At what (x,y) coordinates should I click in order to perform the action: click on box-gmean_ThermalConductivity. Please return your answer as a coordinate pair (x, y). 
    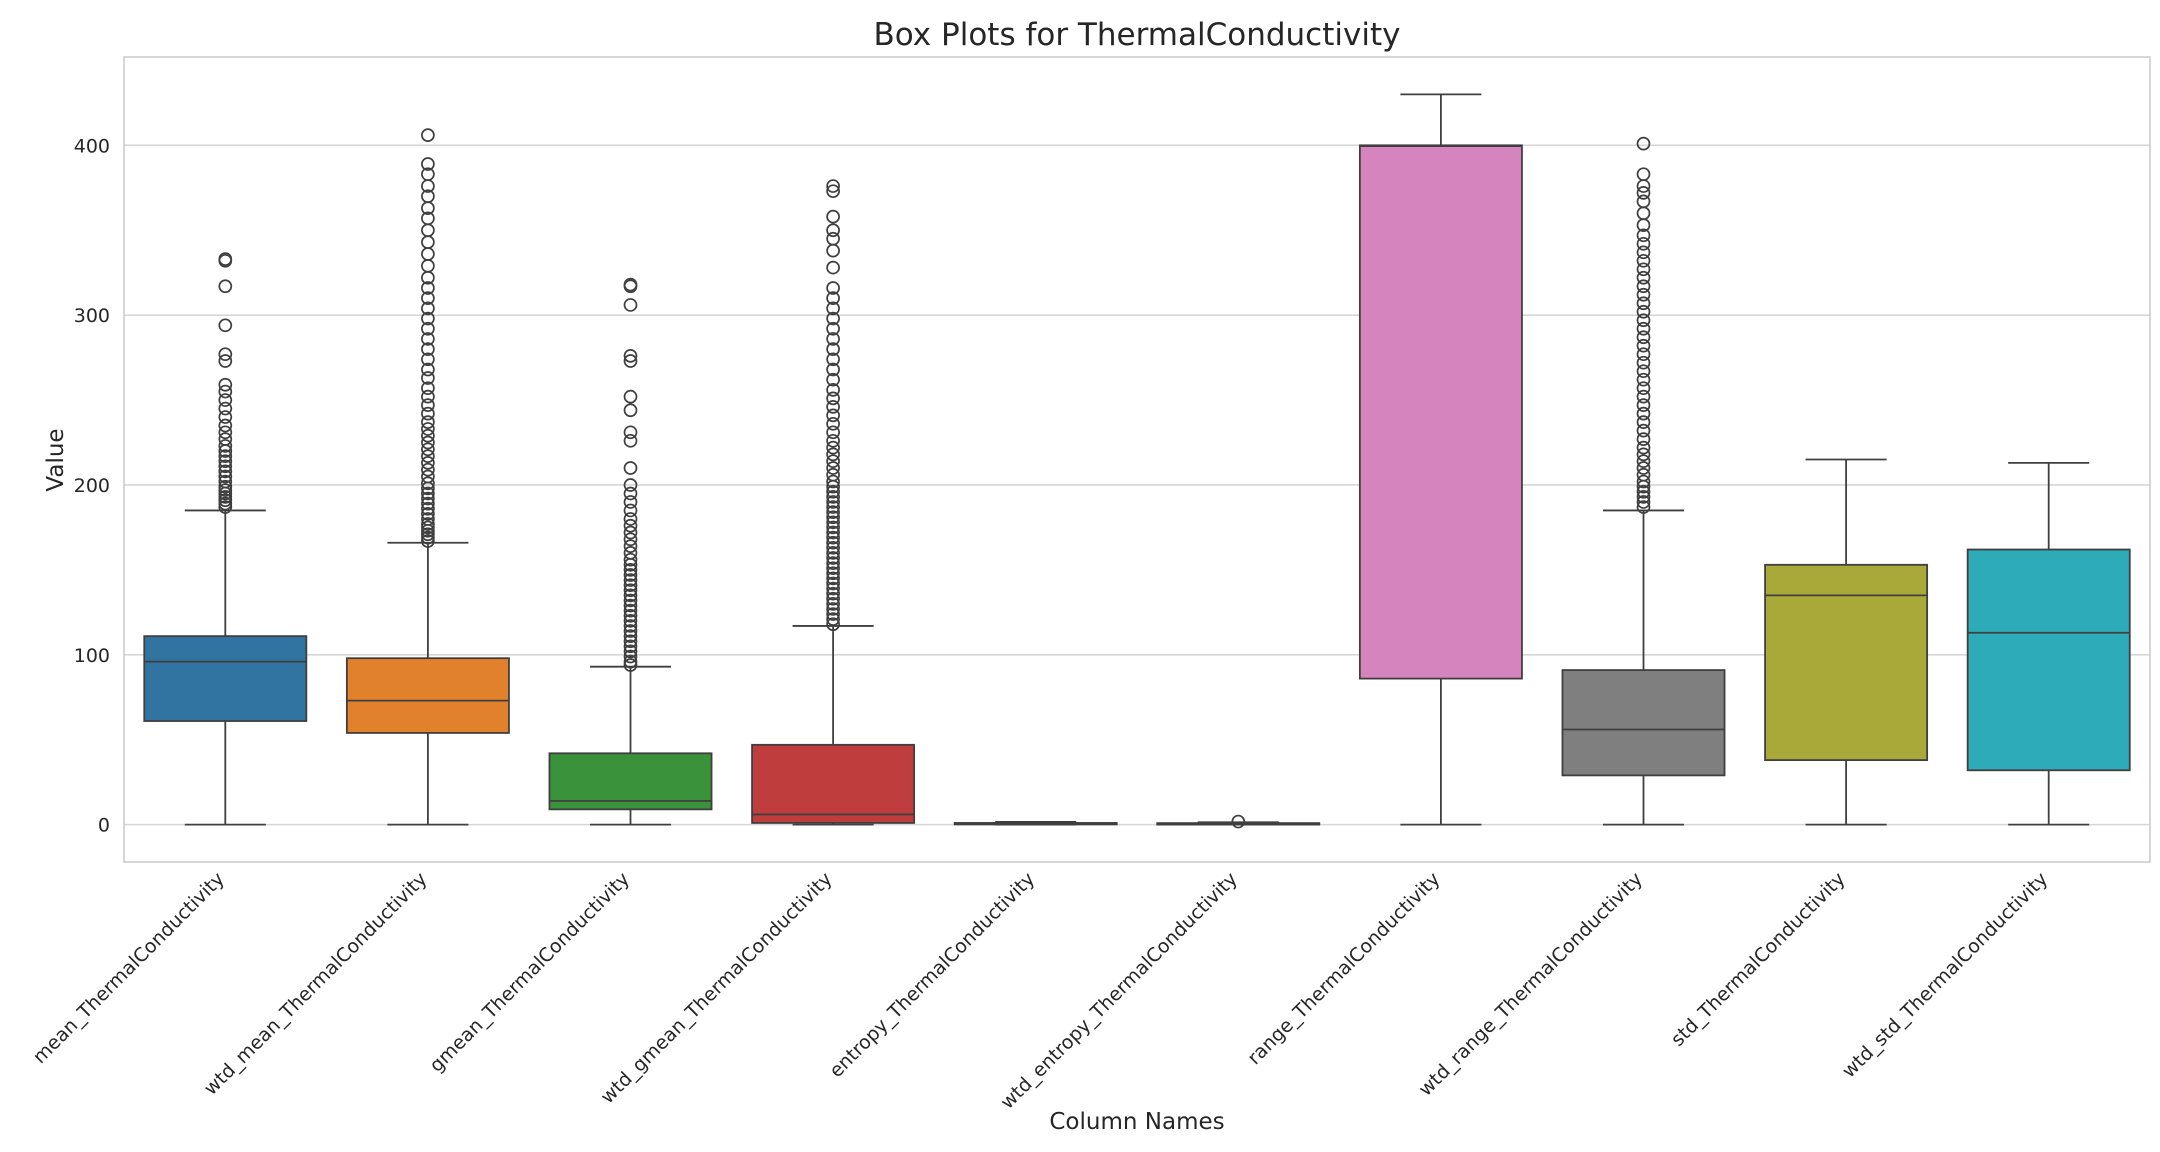
    Looking at the image, I should click on (630, 551).